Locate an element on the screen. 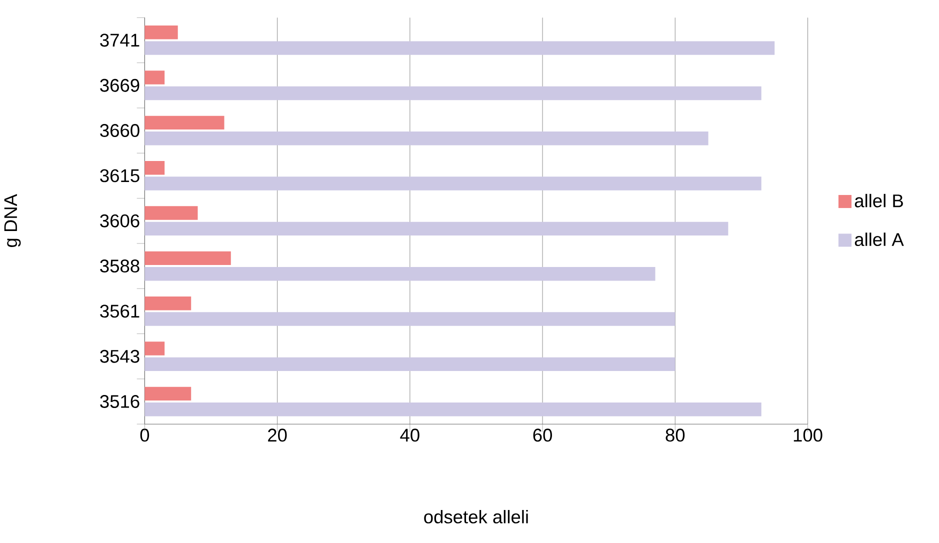 The height and width of the screenshot is (543, 939). y-tick-label: 3516 is located at coordinates (120, 401).